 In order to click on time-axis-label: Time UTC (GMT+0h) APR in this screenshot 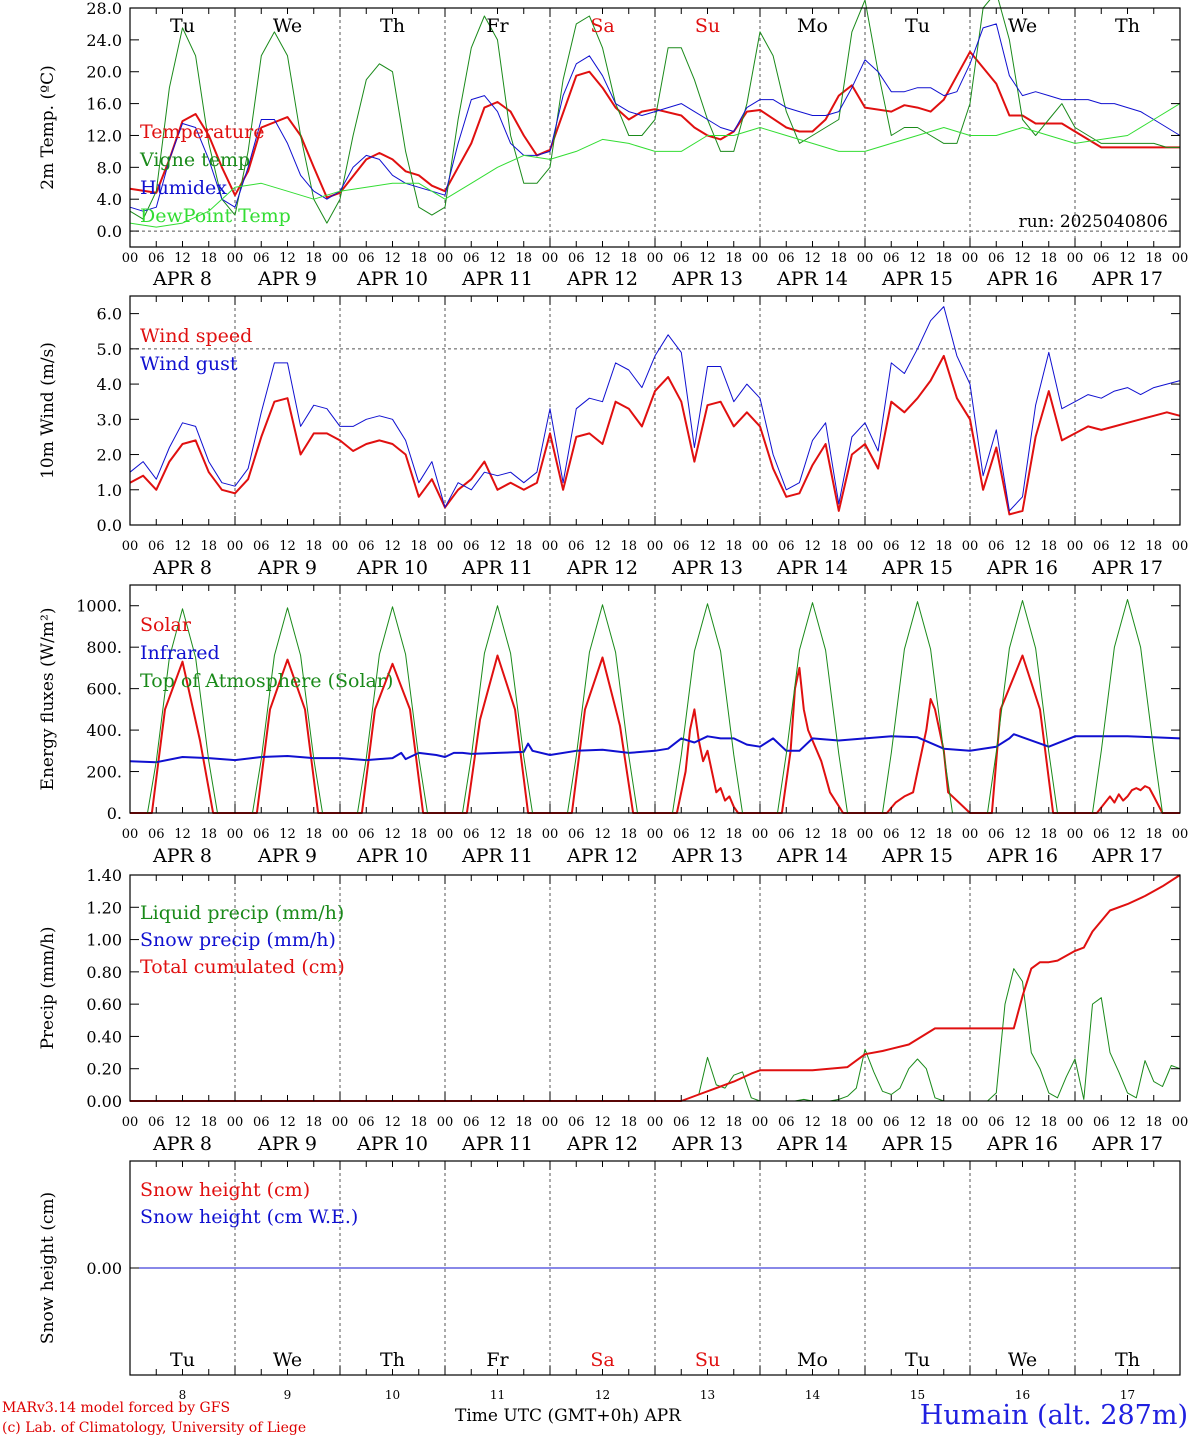, I will do `click(568, 1416)`.